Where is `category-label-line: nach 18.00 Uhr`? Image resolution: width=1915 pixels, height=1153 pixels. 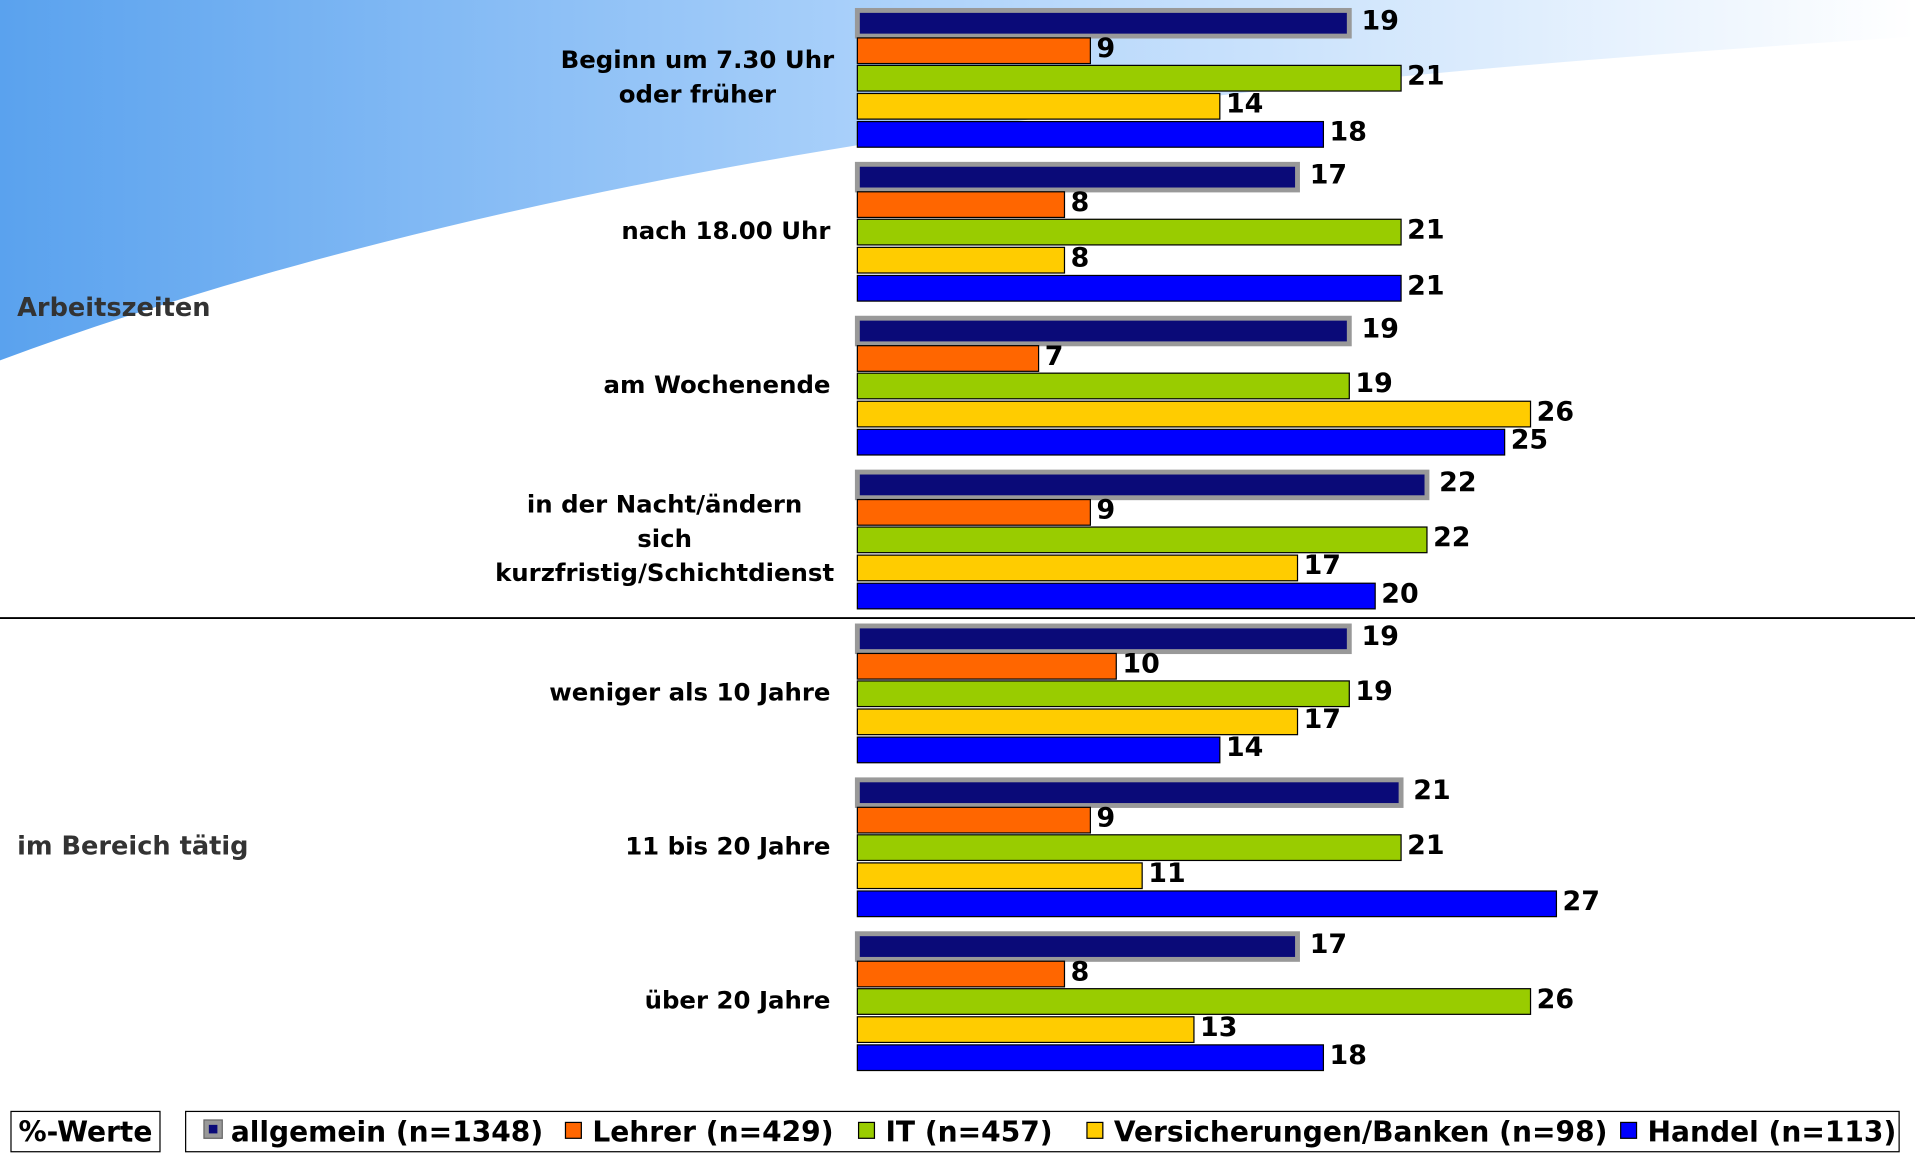 category-label-line: nach 18.00 Uhr is located at coordinates (725, 230).